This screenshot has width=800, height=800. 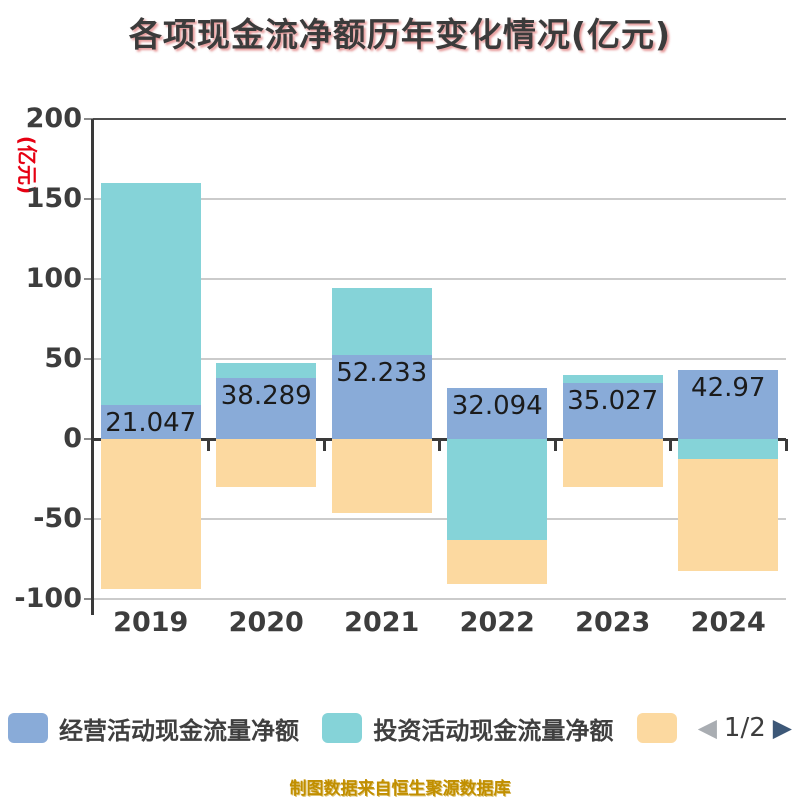 I want to click on legend: 经营活动现金流量净额 投资活动现金流量净额 ◀ 1/2 ▶, so click(x=400, y=728).